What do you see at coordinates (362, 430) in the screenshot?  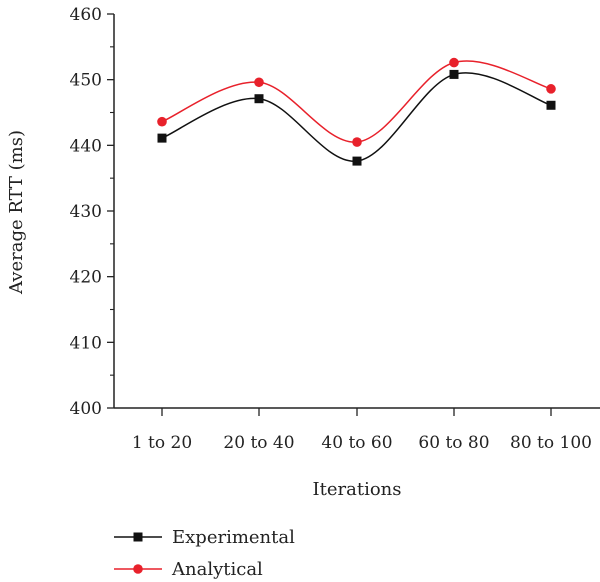 I see `x-ticks: 1 to 20 20 to 40 40 to 60 60 to 80 80 to 100` at bounding box center [362, 430].